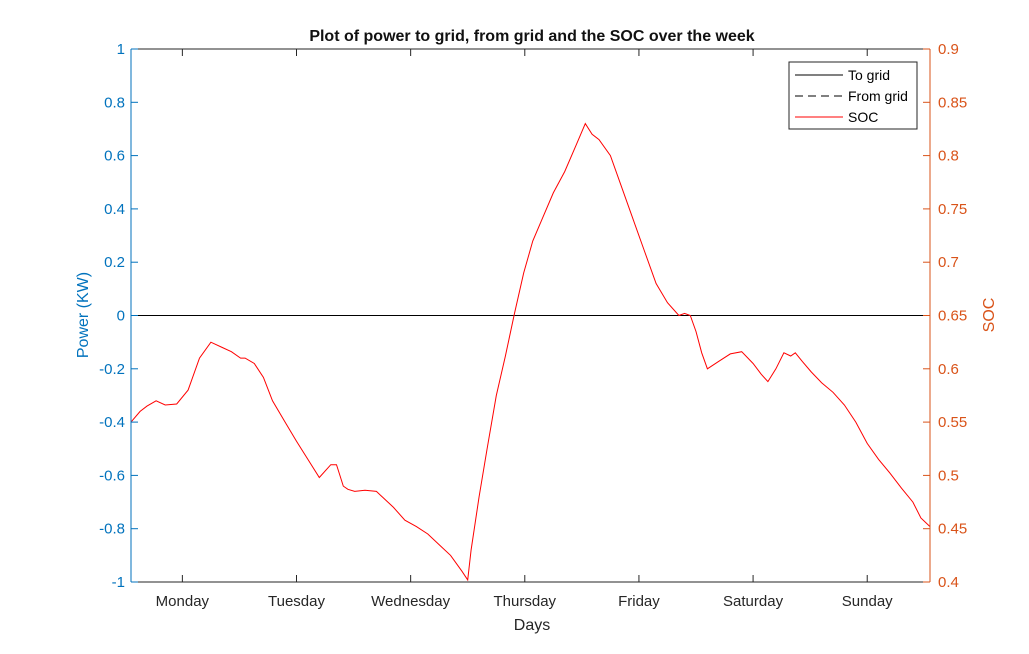  I want to click on x-tick-label: Tuesday, so click(296, 601).